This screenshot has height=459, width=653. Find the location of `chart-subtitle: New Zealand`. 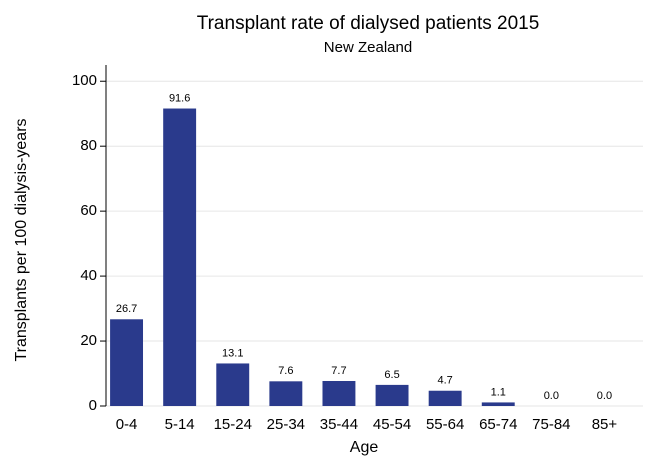

chart-subtitle: New Zealand is located at coordinates (368, 47).